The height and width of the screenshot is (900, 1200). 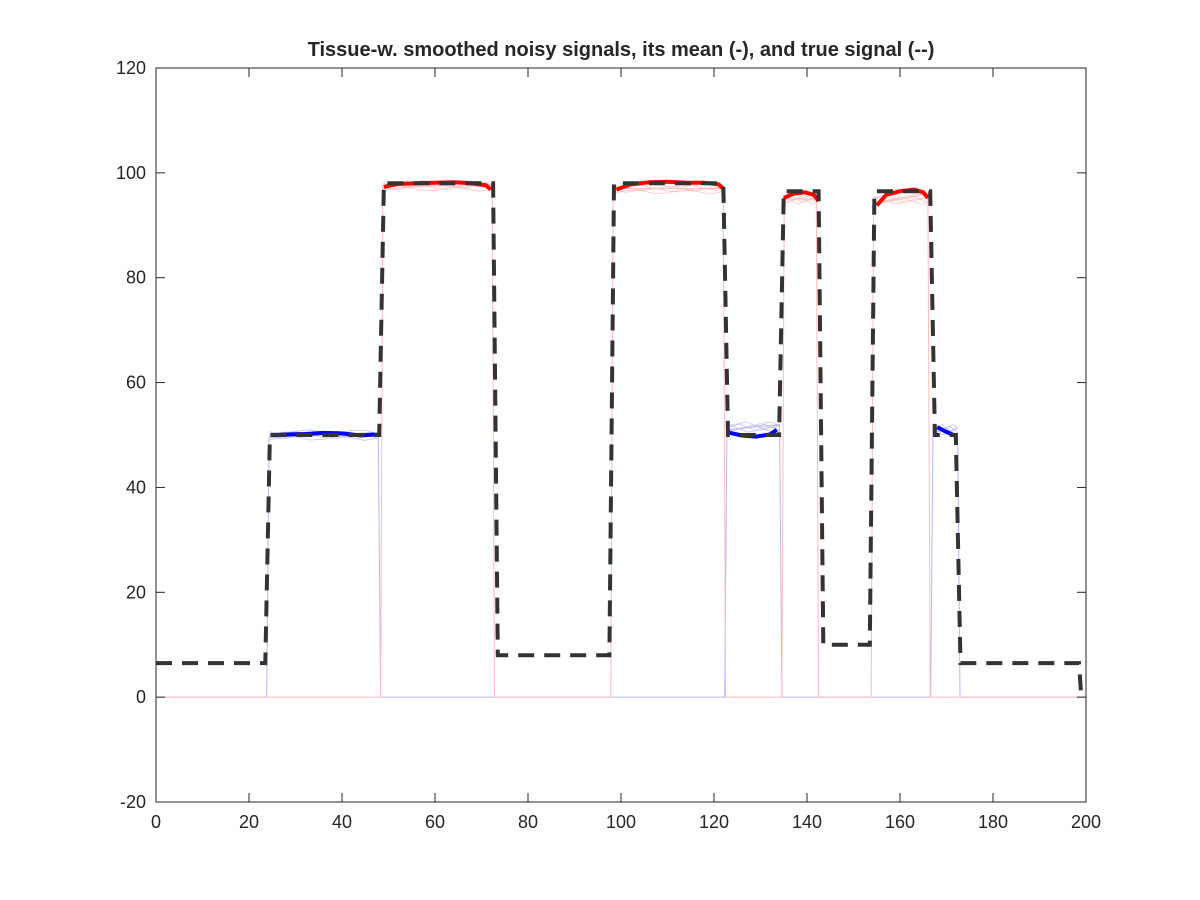 What do you see at coordinates (136, 592) in the screenshot?
I see `y-tick-label: 20` at bounding box center [136, 592].